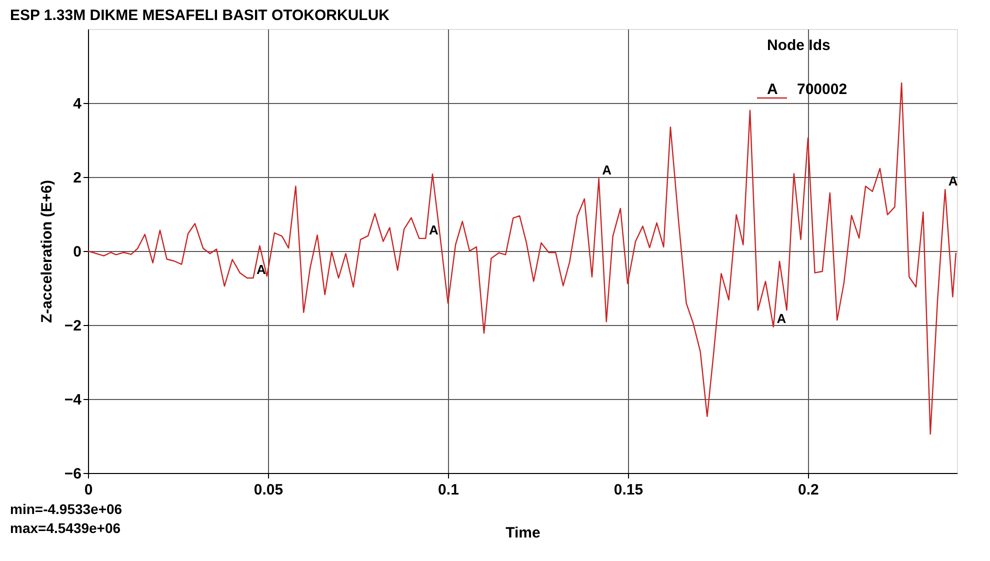 The height and width of the screenshot is (561, 990). What do you see at coordinates (77, 252) in the screenshot?
I see `y-tick-label: 0` at bounding box center [77, 252].